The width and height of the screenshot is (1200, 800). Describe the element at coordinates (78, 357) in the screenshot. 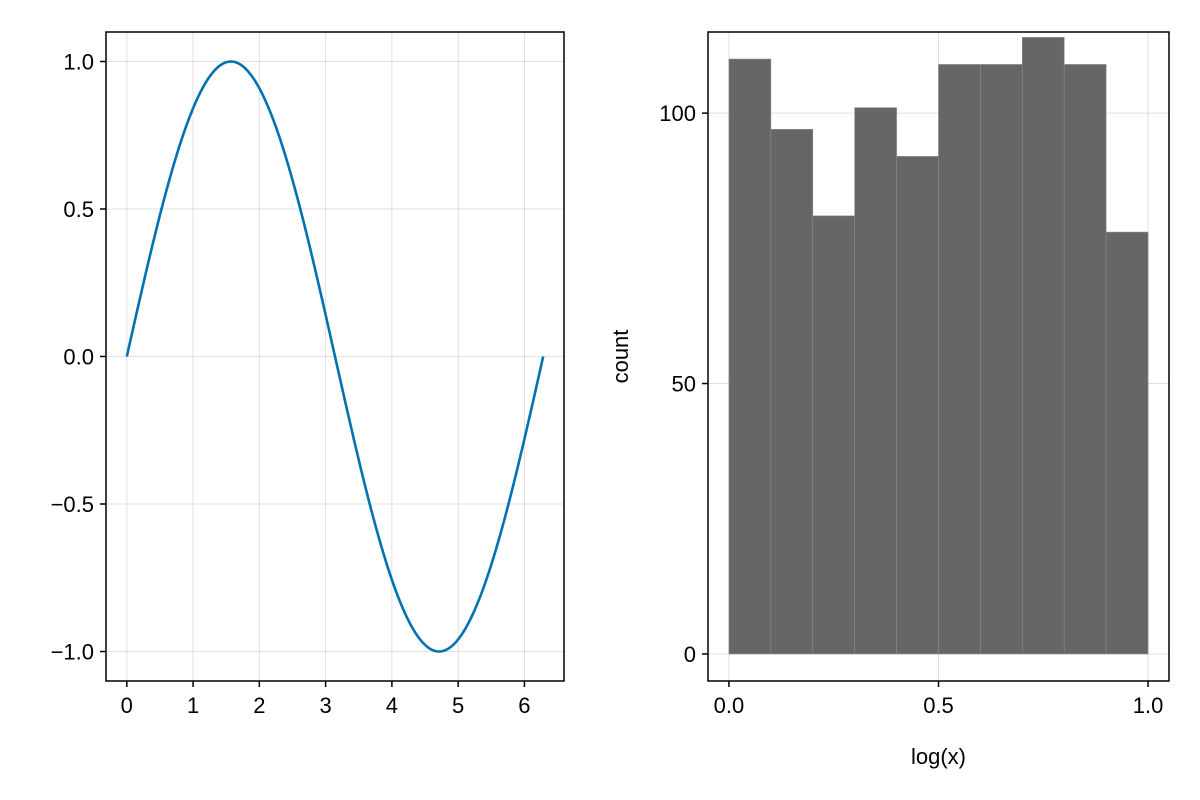

I see `y-tick-label: 0.0` at that location.